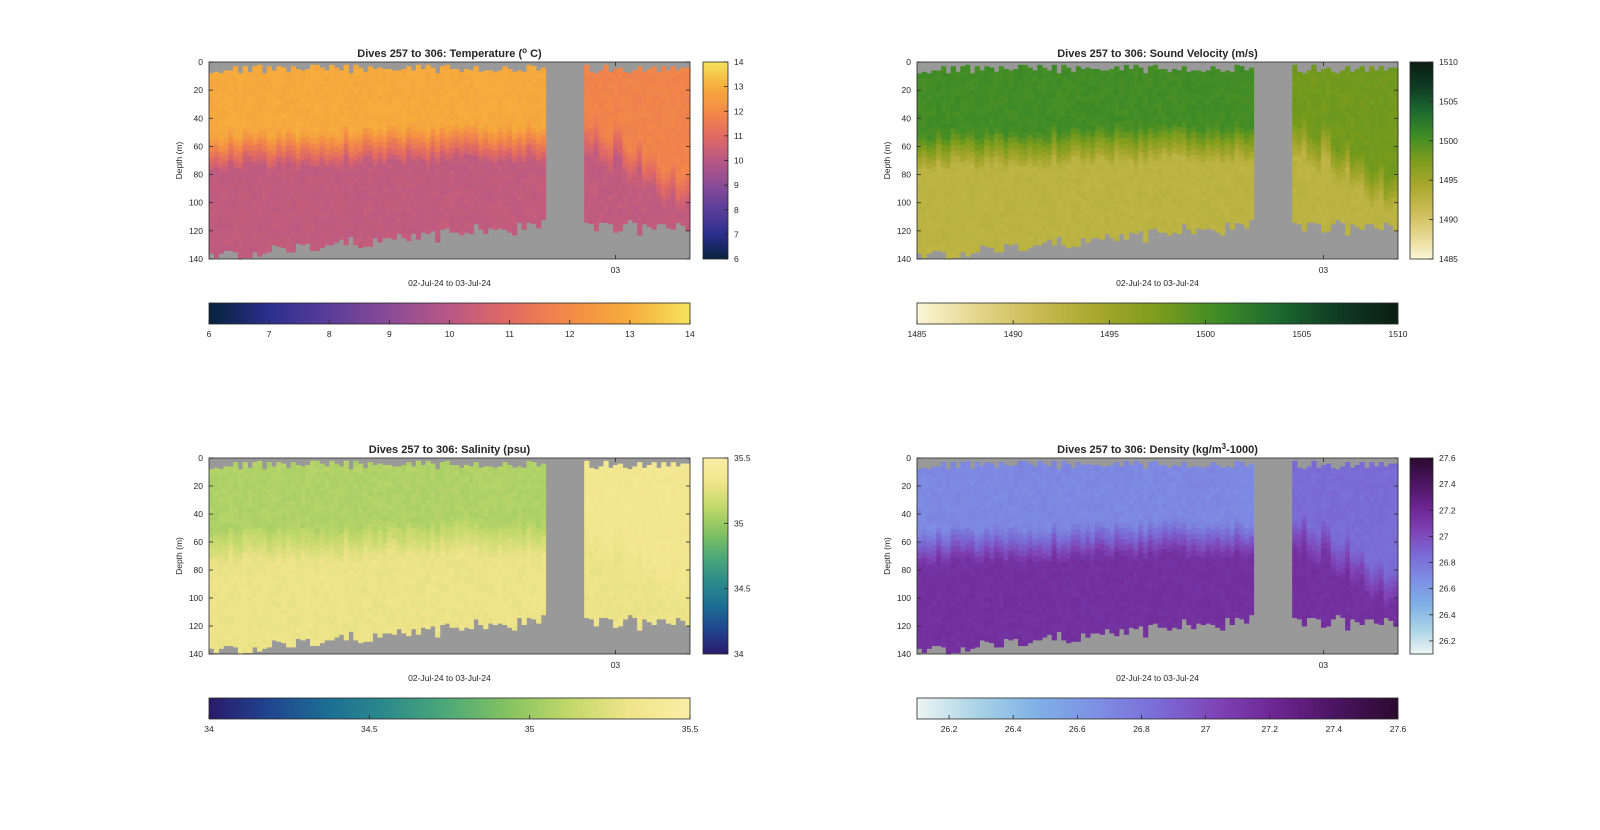  Describe the element at coordinates (509, 334) in the screenshot. I see `bottom-colorbar-tick-label: 11` at that location.